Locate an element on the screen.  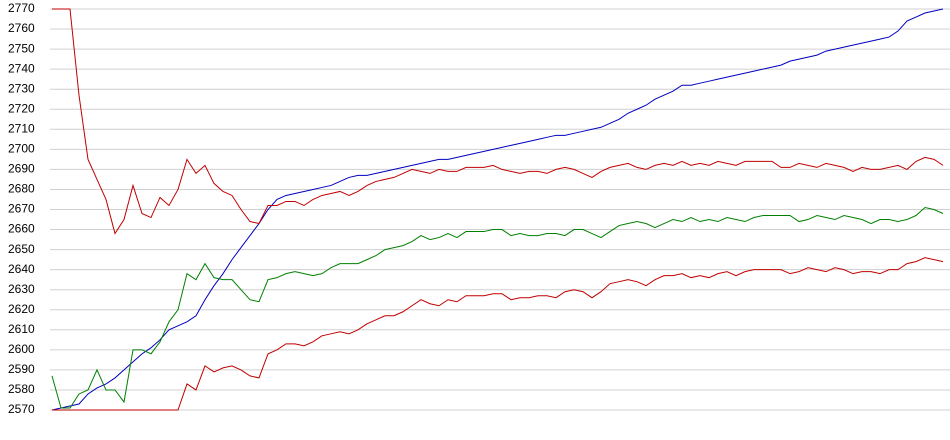
y-tick-label: 2760 is located at coordinates (21, 28).